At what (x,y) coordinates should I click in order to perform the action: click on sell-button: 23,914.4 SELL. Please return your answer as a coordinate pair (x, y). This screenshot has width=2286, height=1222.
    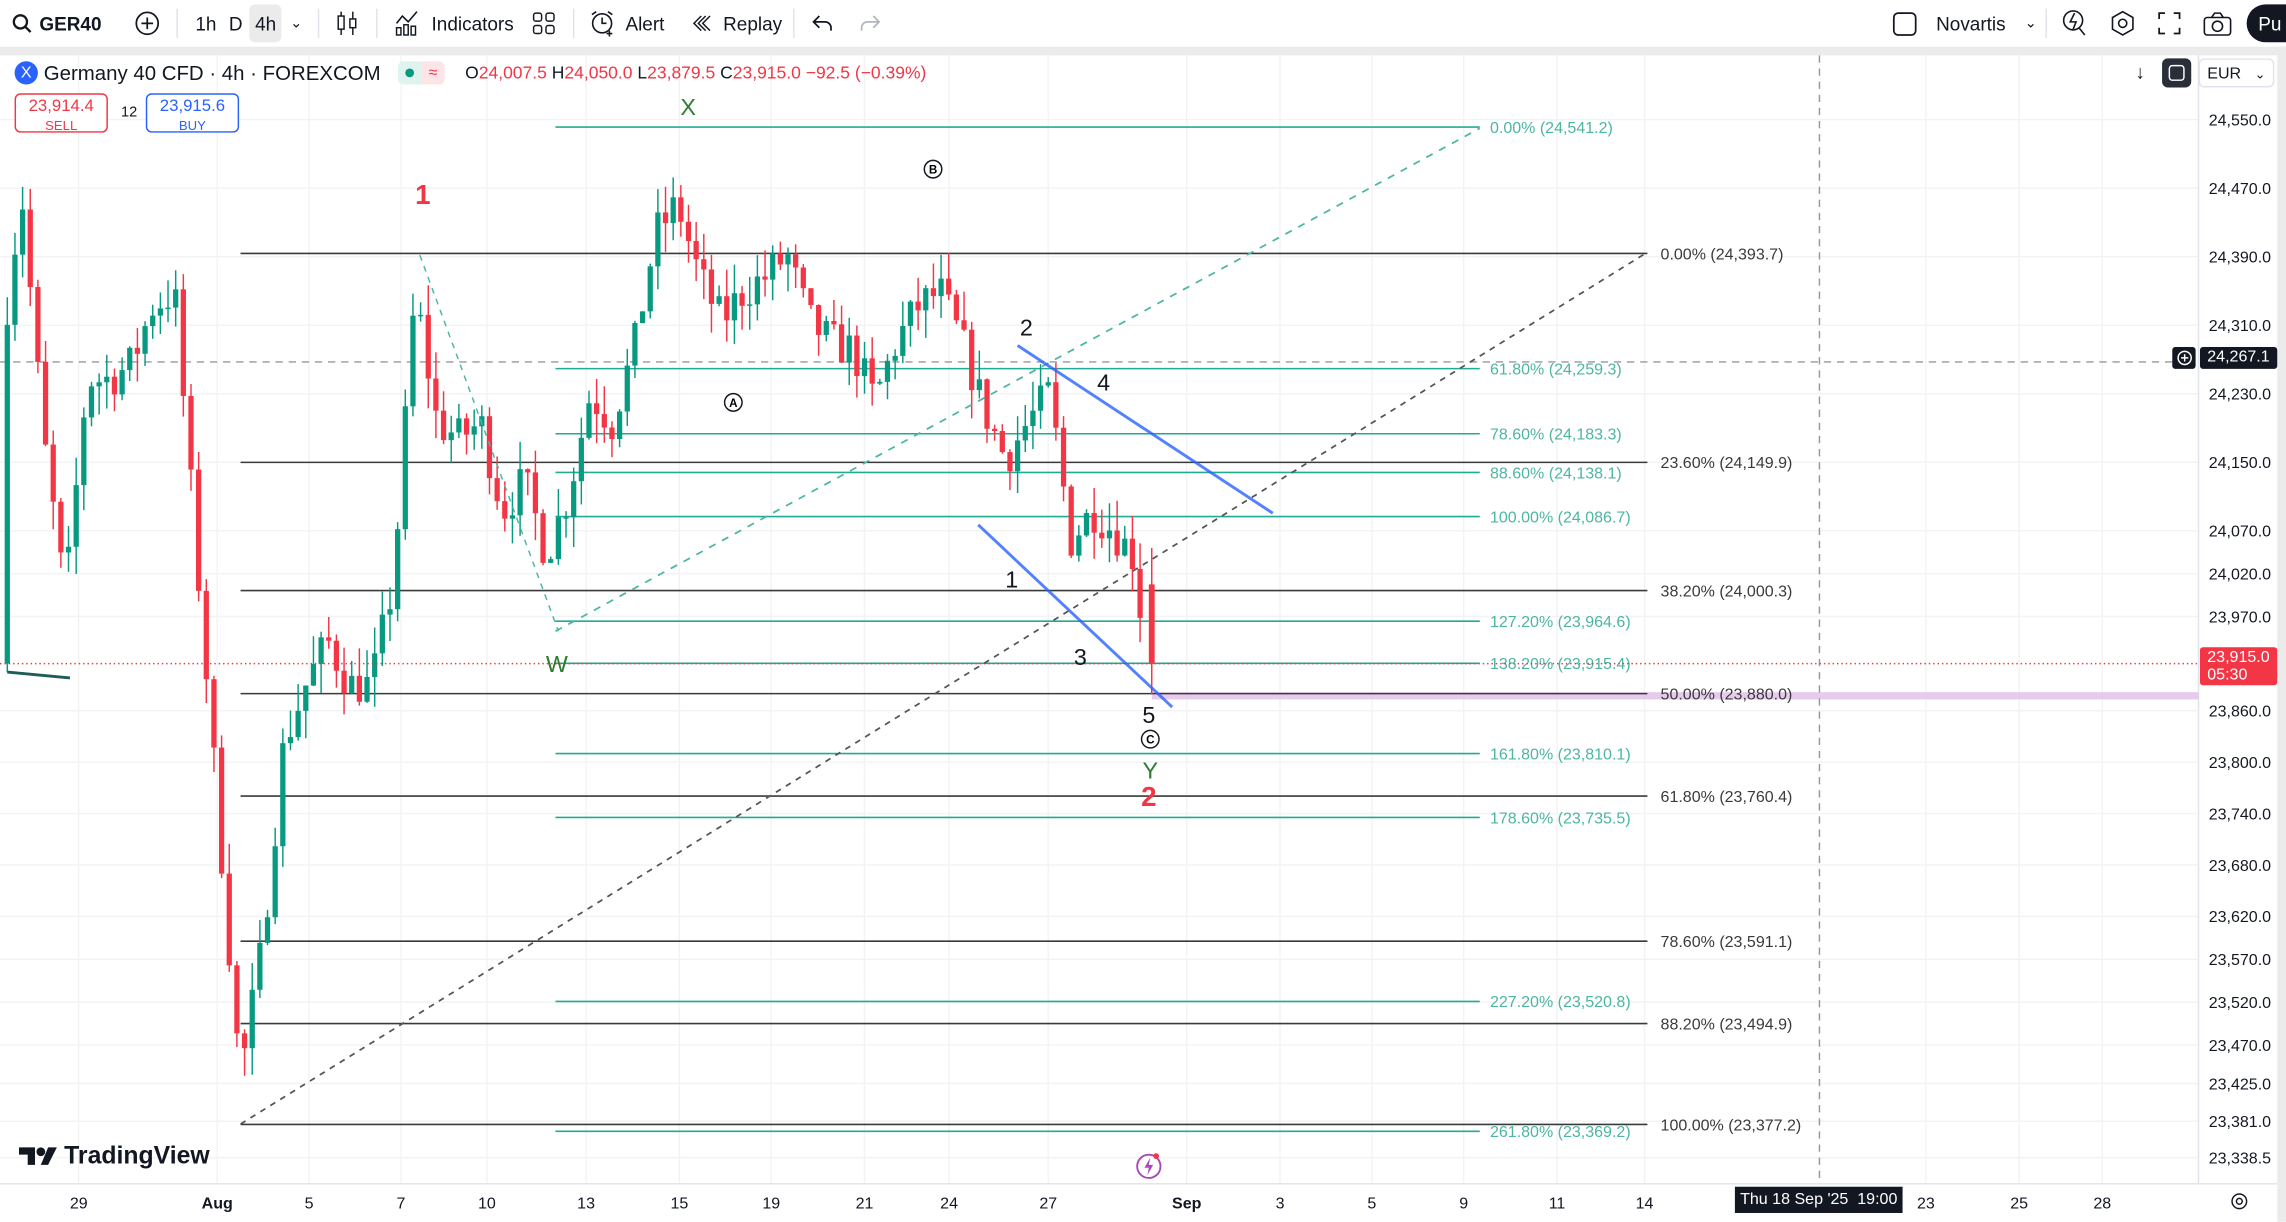
    Looking at the image, I should click on (61, 113).